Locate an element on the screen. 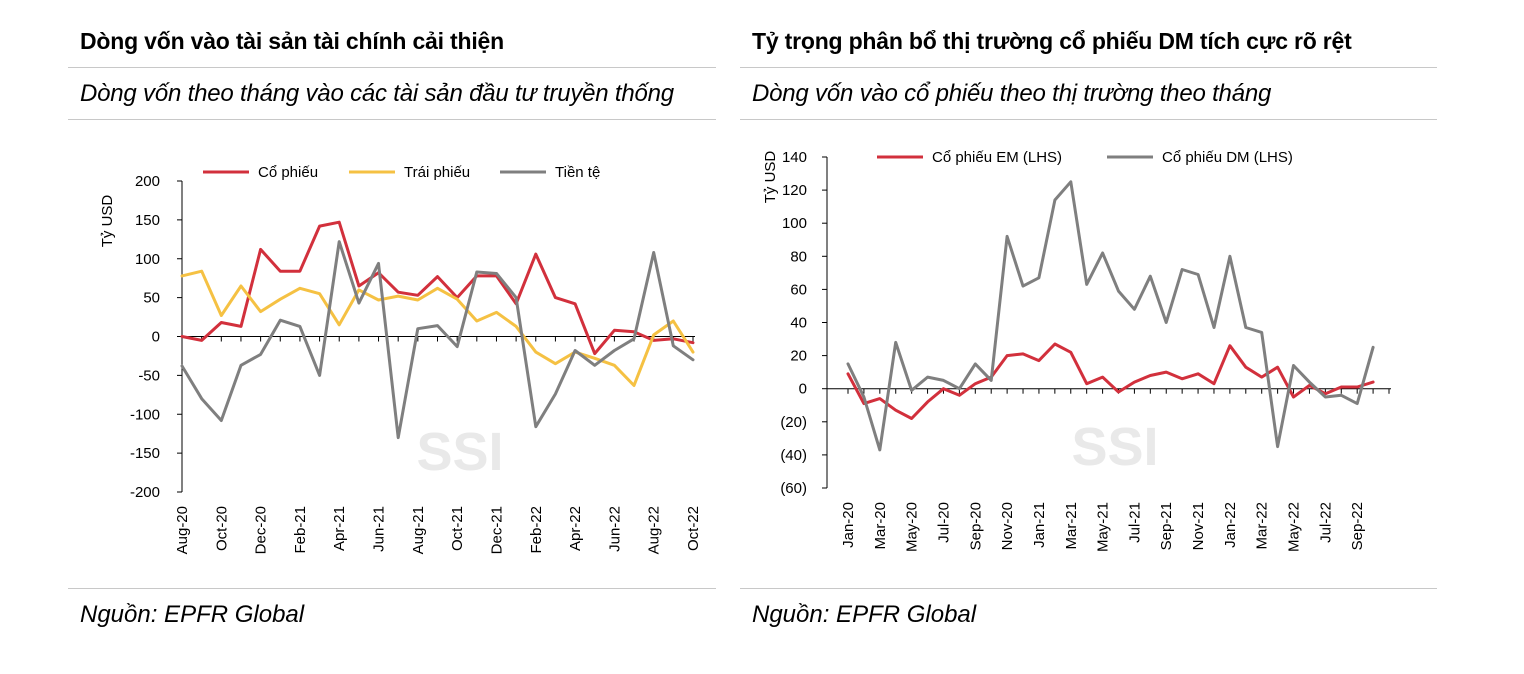 The width and height of the screenshot is (1524, 674). left-x-tick-label: Dec-21 is located at coordinates (496, 530).